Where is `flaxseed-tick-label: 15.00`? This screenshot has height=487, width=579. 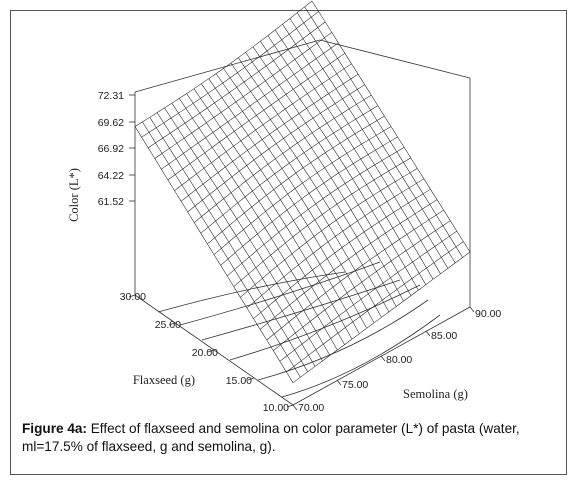
flaxseed-tick-label: 15.00 is located at coordinates (239, 381).